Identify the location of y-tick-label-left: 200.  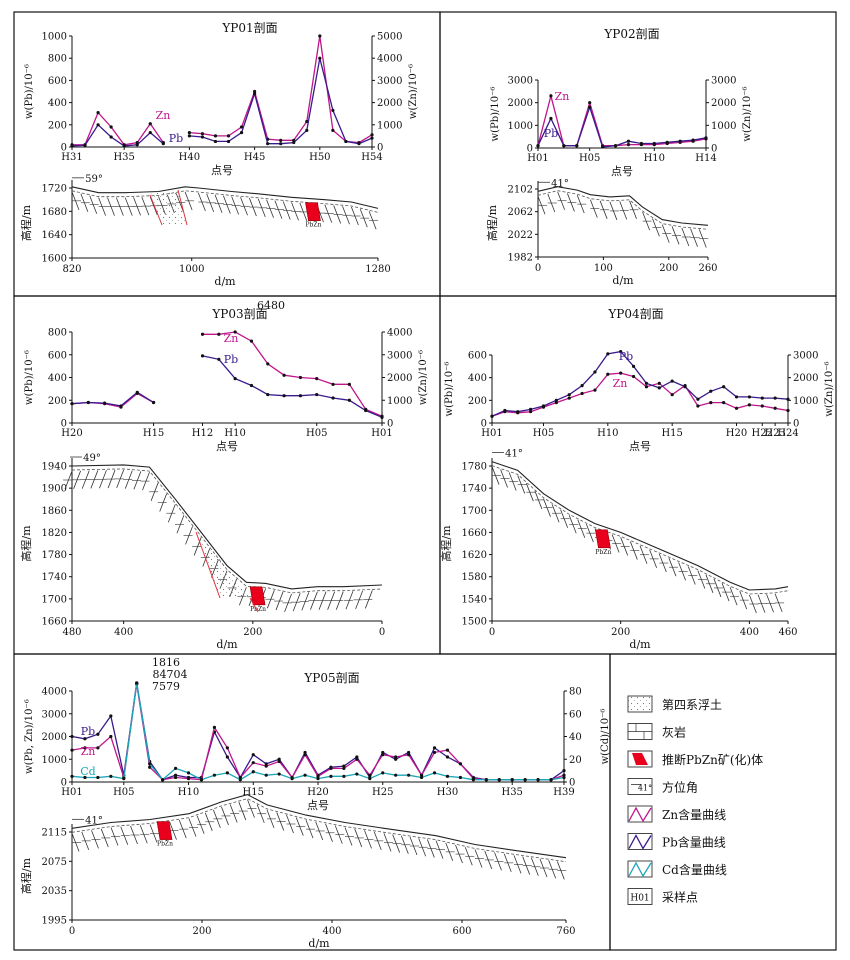
(477, 401).